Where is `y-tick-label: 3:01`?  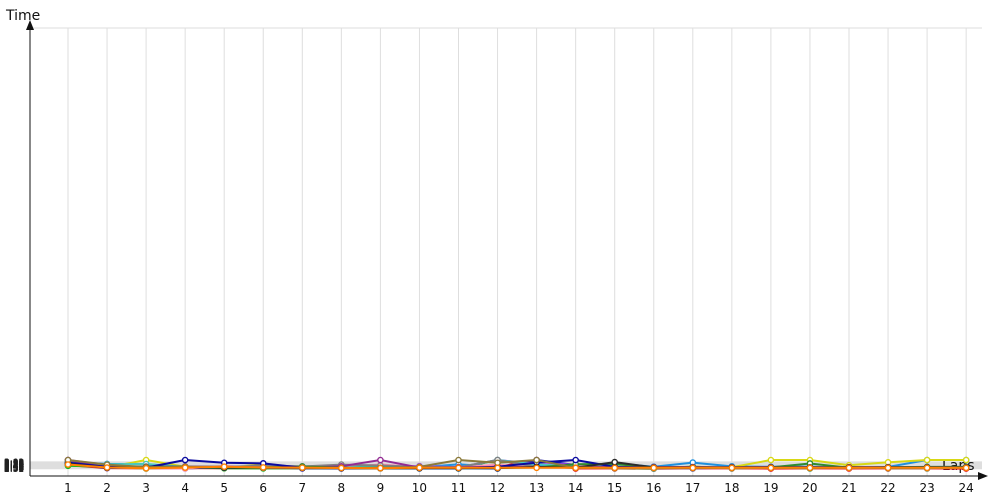 y-tick-label: 3:01 is located at coordinates (14, 463).